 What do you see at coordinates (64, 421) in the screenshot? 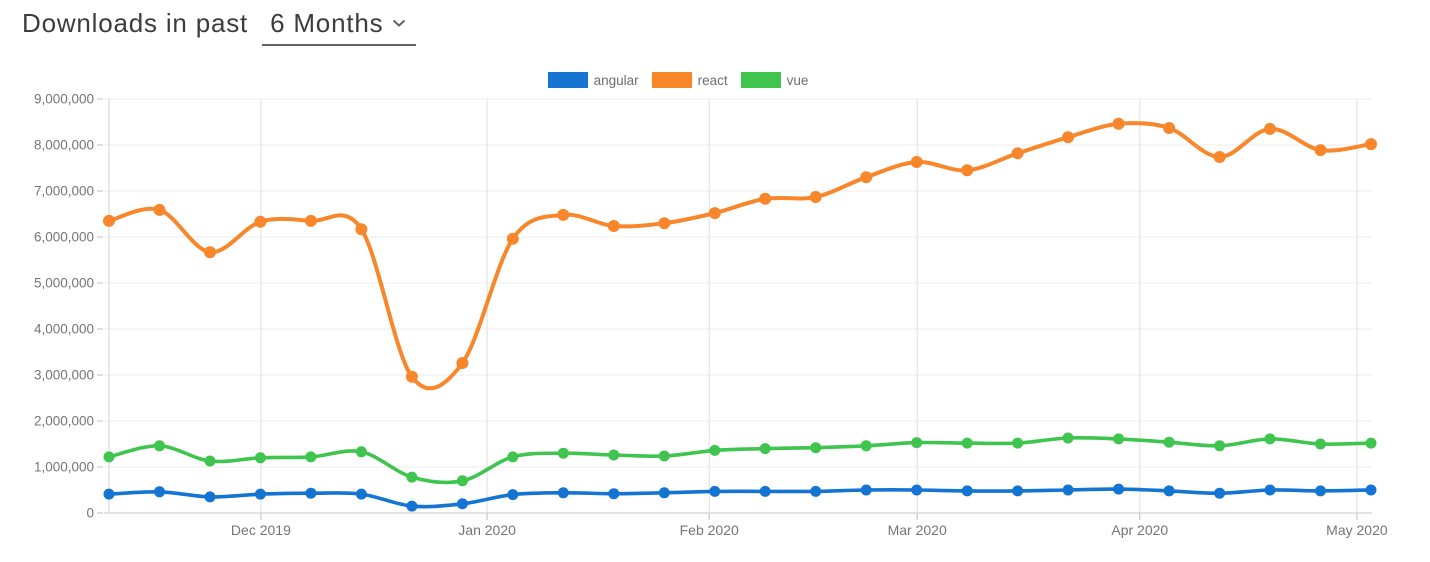
I see `y-tick-label: 2,000,000` at bounding box center [64, 421].